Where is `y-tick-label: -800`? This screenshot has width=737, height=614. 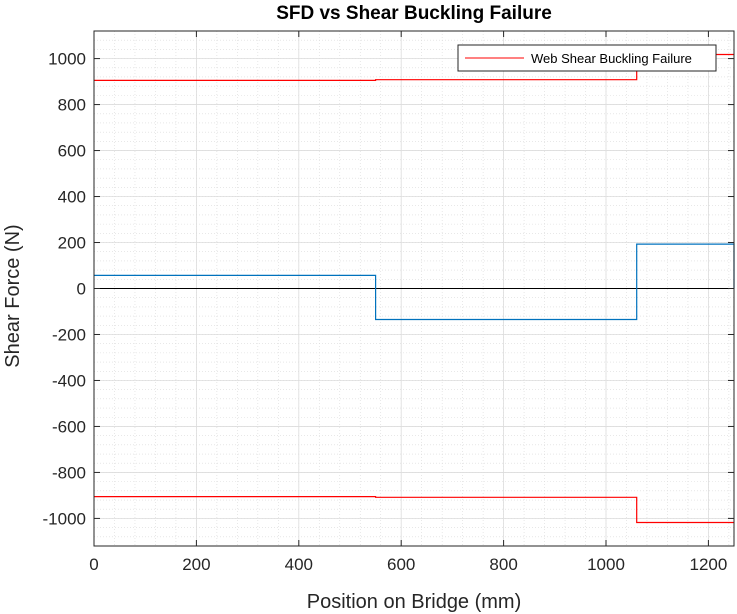
y-tick-label: -800 is located at coordinates (69, 472).